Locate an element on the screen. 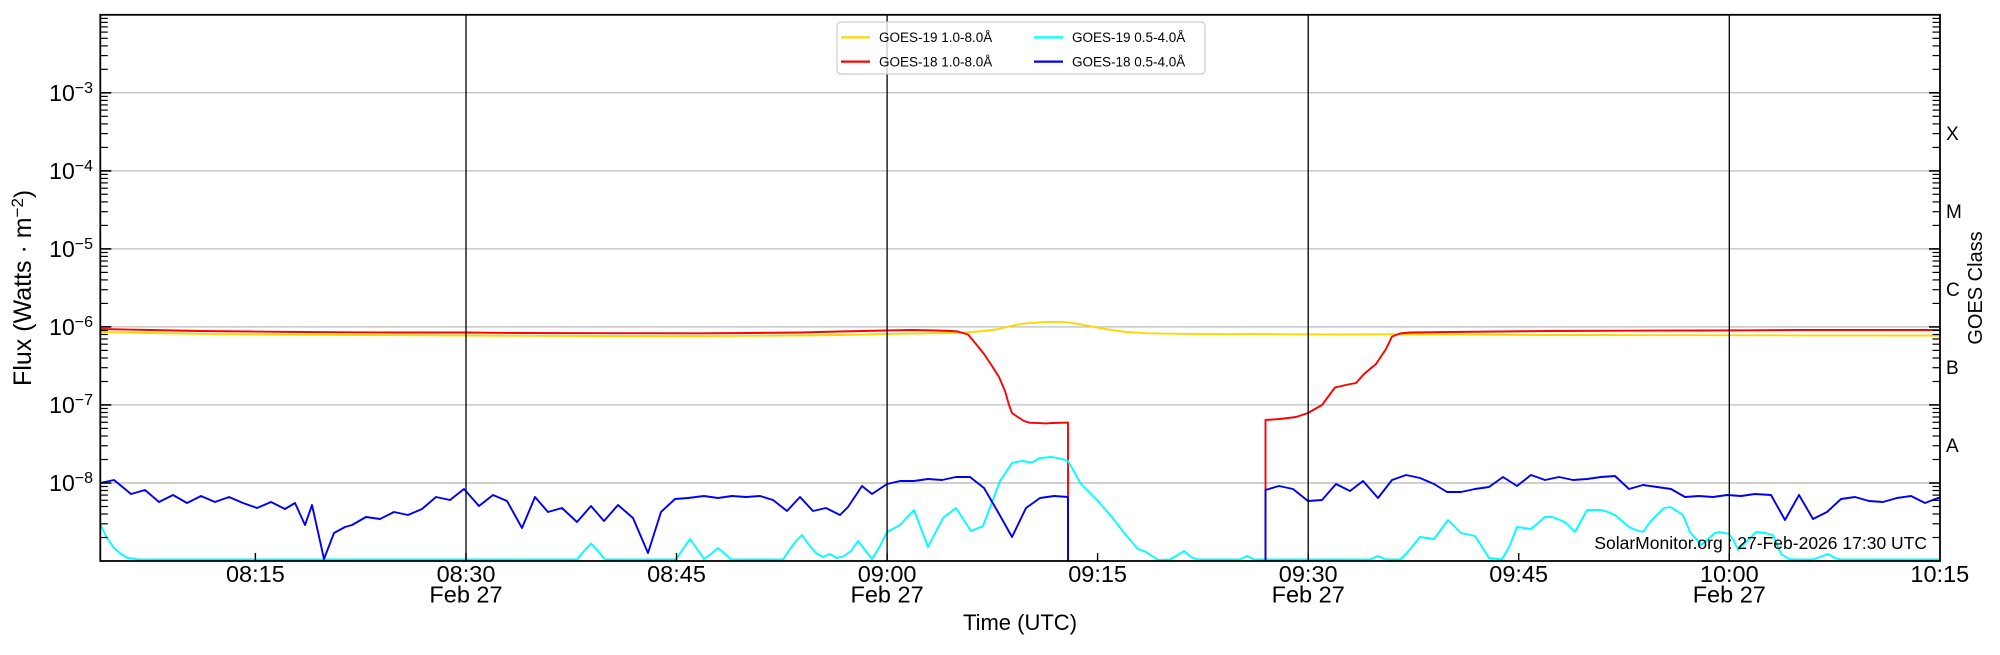  svg-text: GOES-19 1.0-8.0Å is located at coordinates (935, 37).